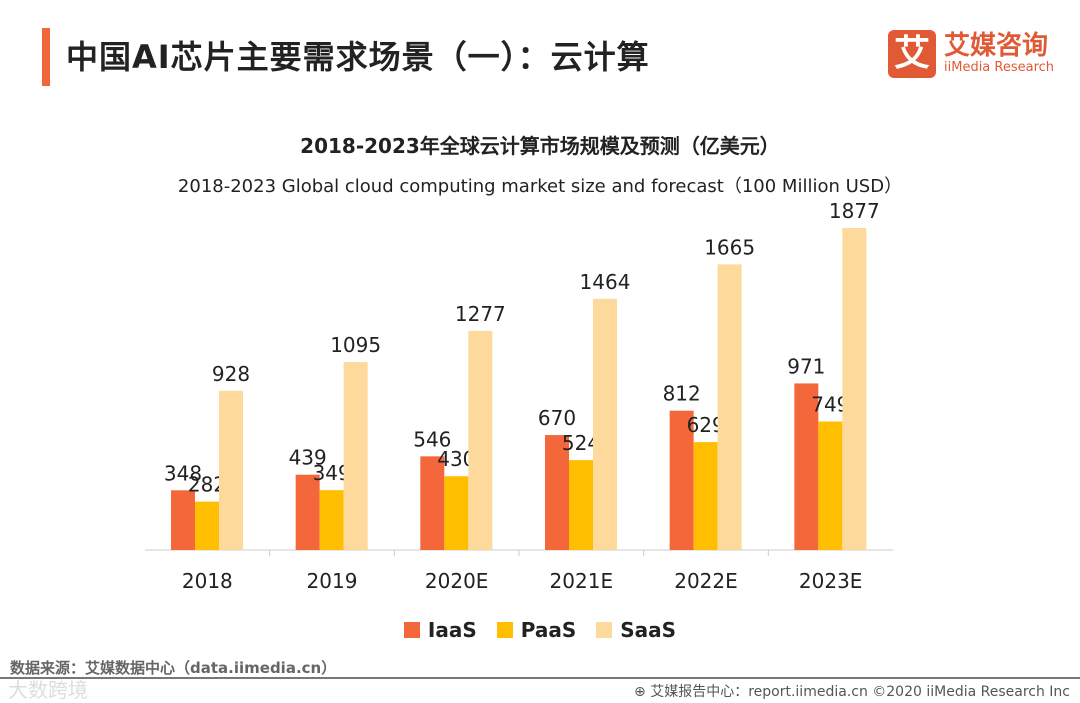  Describe the element at coordinates (682, 394) in the screenshot. I see `data-label: 812` at that location.